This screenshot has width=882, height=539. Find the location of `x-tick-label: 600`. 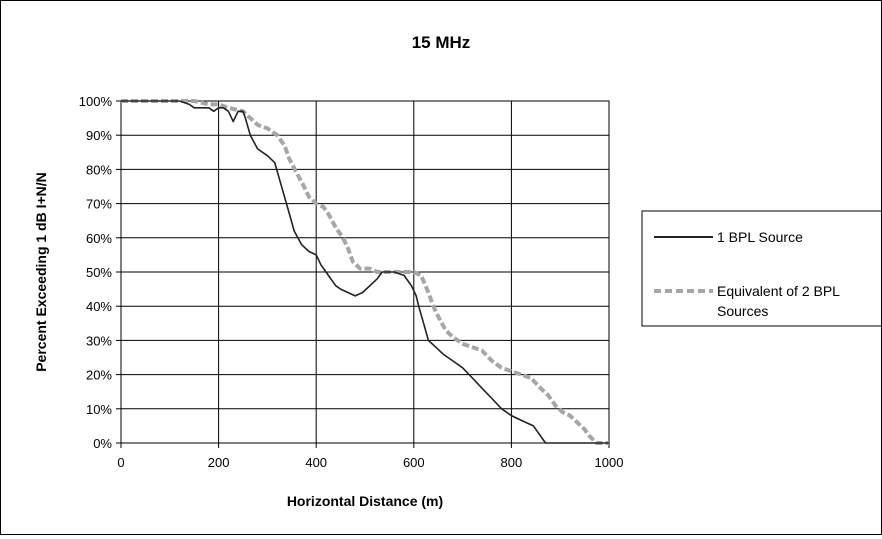

x-tick-label: 600 is located at coordinates (414, 462).